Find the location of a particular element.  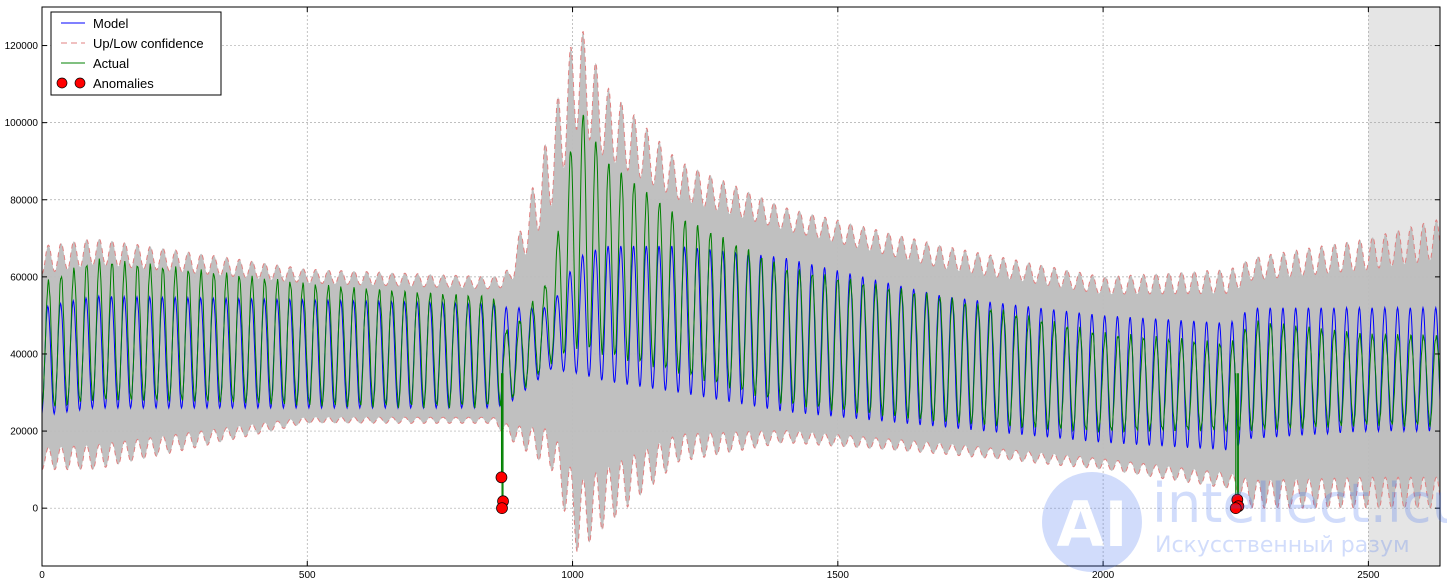

x-tick-label: 1500 is located at coordinates (838, 575).